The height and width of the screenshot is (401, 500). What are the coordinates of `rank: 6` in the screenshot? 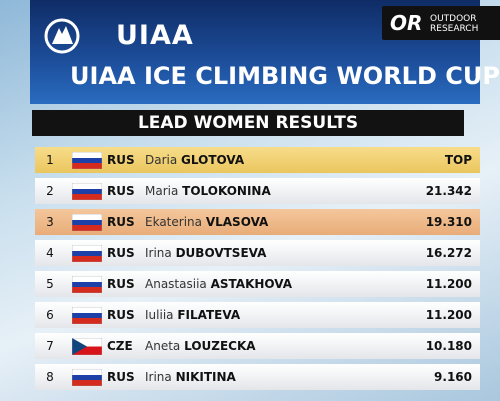 It's located at (50, 315).